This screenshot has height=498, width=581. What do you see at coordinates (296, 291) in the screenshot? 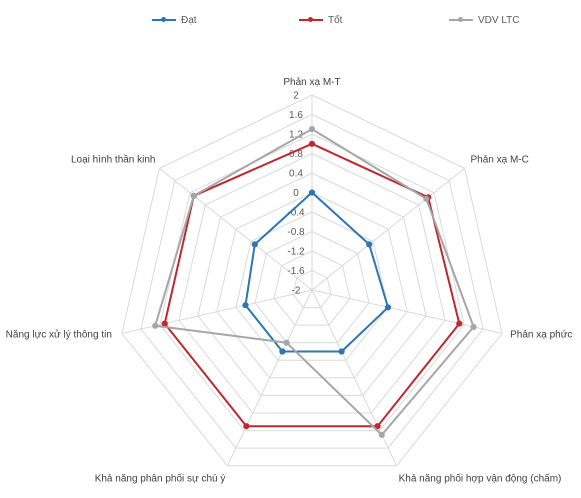
I see `tick-label: -2` at bounding box center [296, 291].